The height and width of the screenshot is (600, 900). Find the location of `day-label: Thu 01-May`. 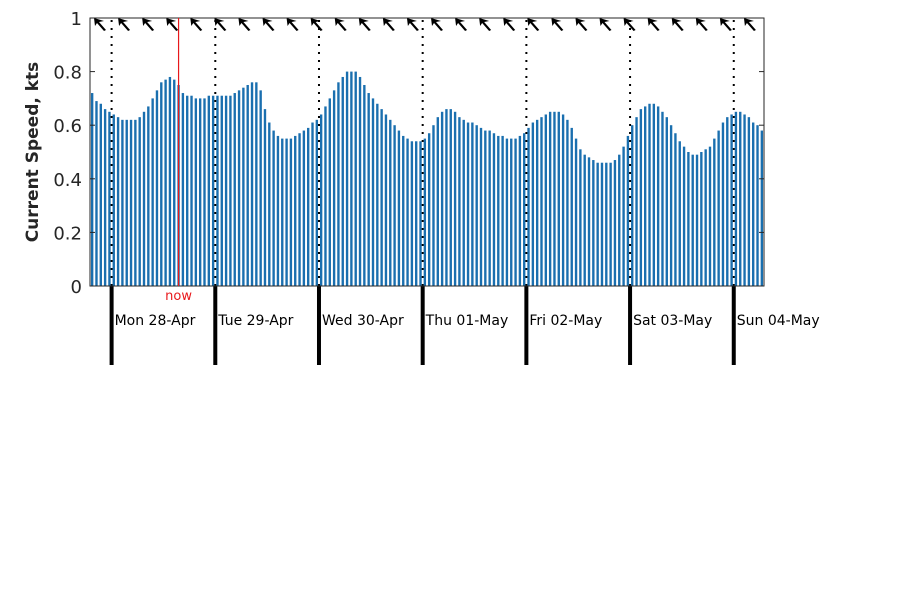

day-label: Thu 01-May is located at coordinates (467, 321).